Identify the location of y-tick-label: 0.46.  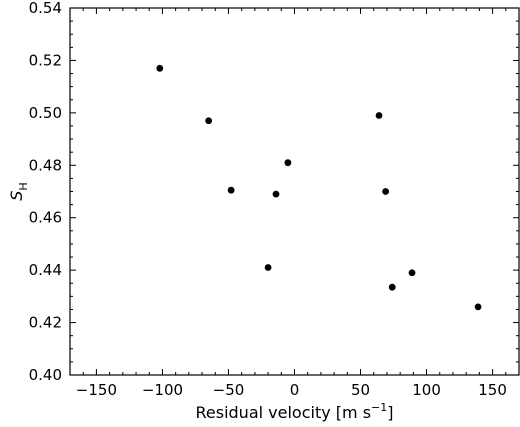
(45, 218).